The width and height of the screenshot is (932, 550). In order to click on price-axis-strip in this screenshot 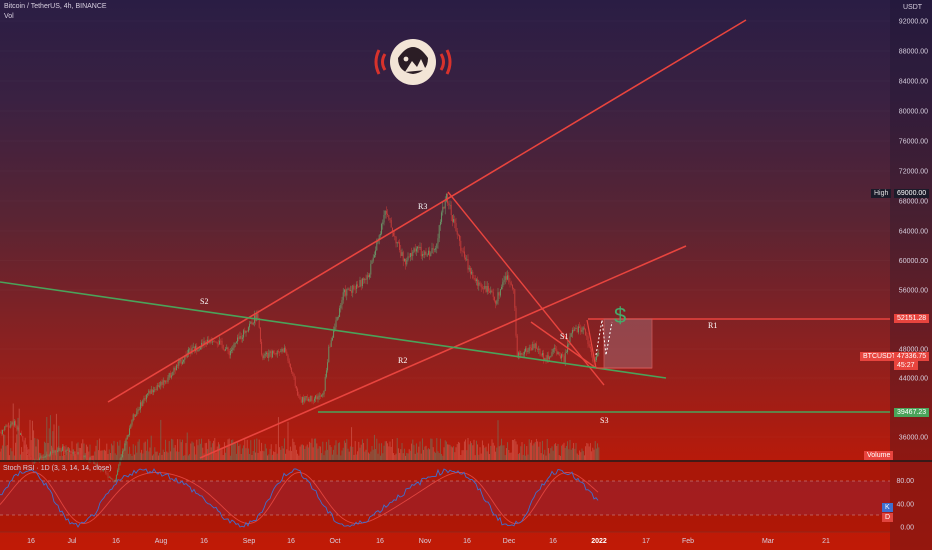, I will do `click(911, 275)`.